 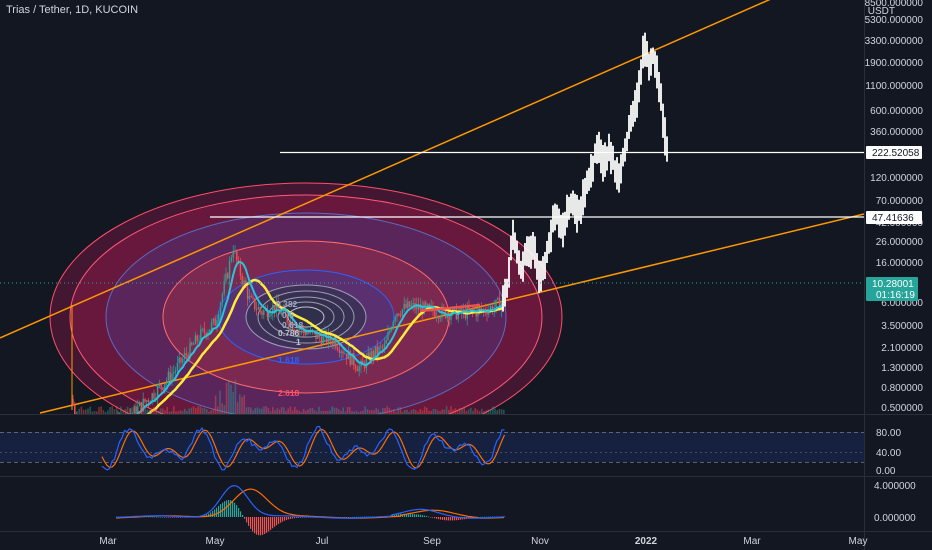 What do you see at coordinates (72, 10) in the screenshot?
I see `chart-title: Trias / Tether, 1D, KUCOIN` at bounding box center [72, 10].